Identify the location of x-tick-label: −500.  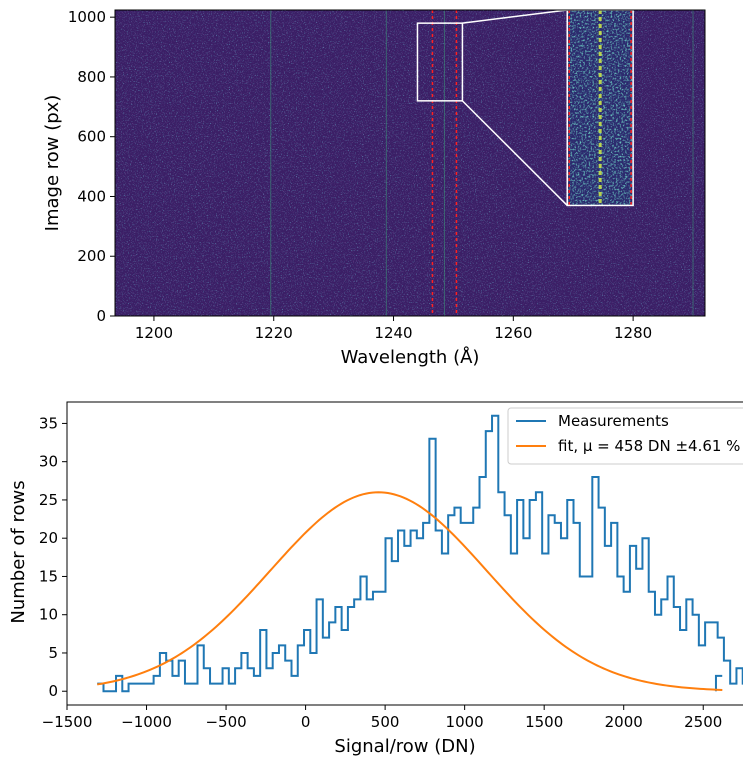
(225, 722).